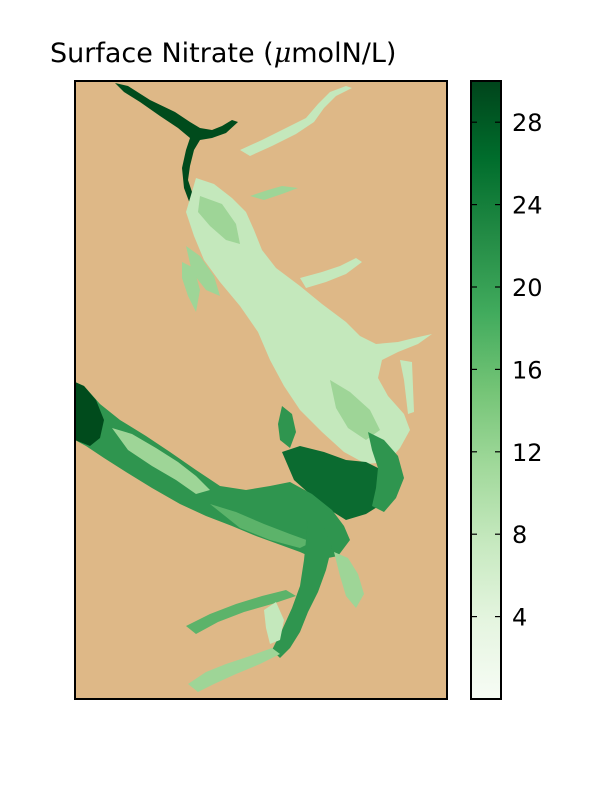 The width and height of the screenshot is (600, 804). What do you see at coordinates (527, 453) in the screenshot?
I see `colorbar-tick-label: 12` at bounding box center [527, 453].